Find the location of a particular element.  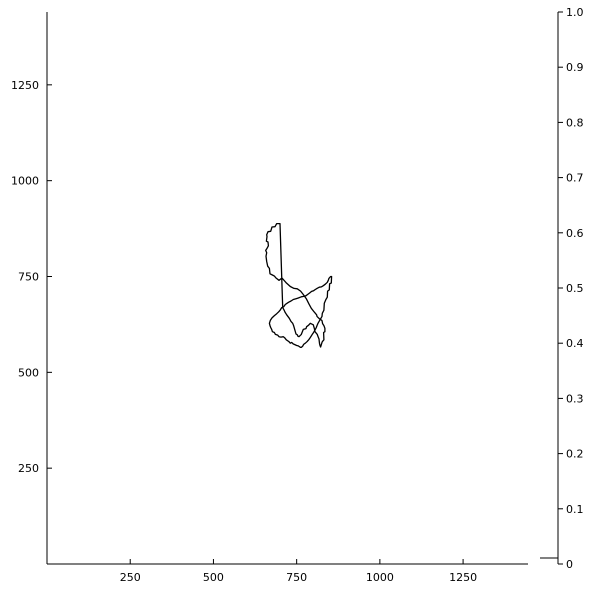

colorbar-tick-label: 0.2 is located at coordinates (575, 454).